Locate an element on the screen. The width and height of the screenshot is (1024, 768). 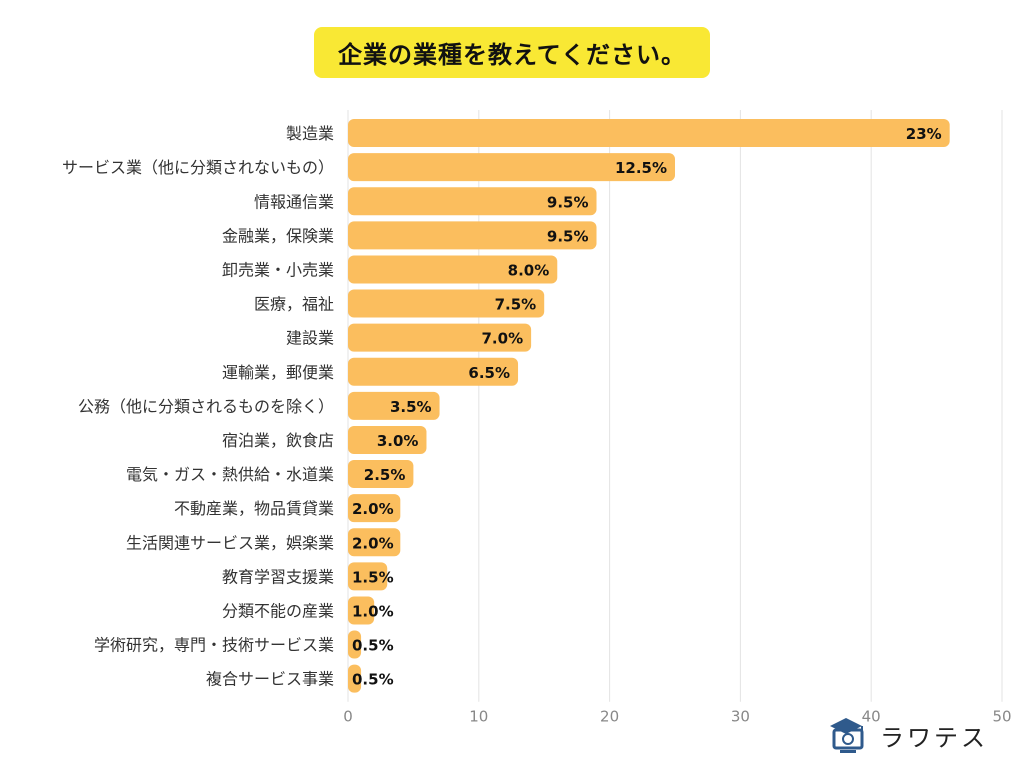
category-label: 製造業 is located at coordinates (310, 133).